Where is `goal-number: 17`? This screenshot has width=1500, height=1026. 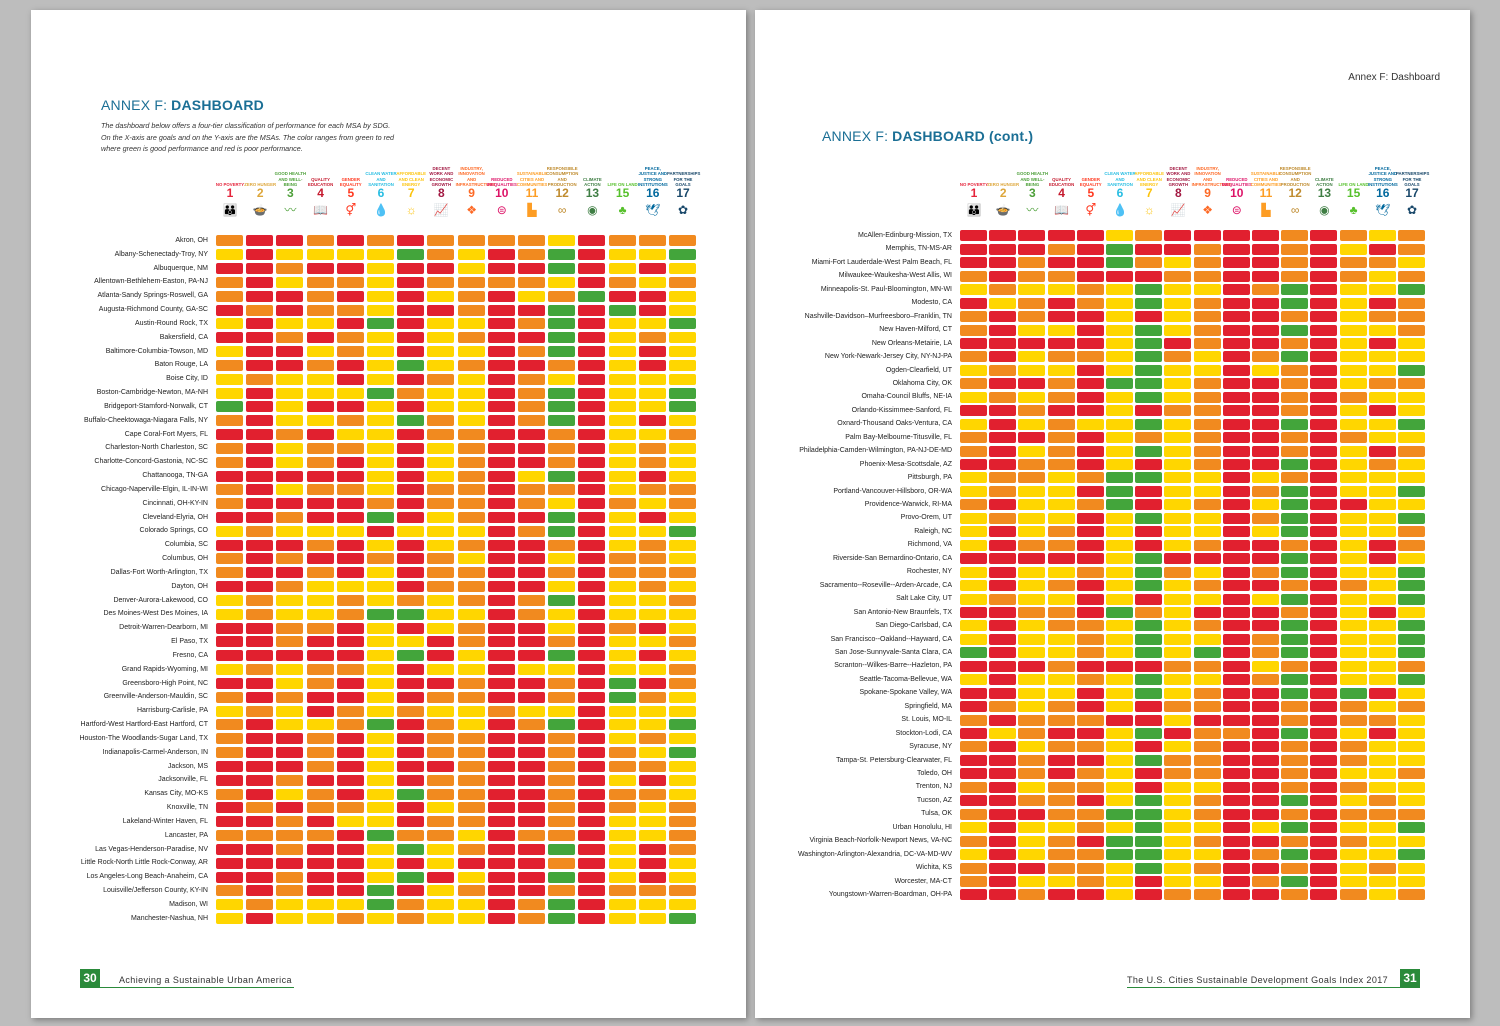 goal-number: 17 is located at coordinates (683, 193).